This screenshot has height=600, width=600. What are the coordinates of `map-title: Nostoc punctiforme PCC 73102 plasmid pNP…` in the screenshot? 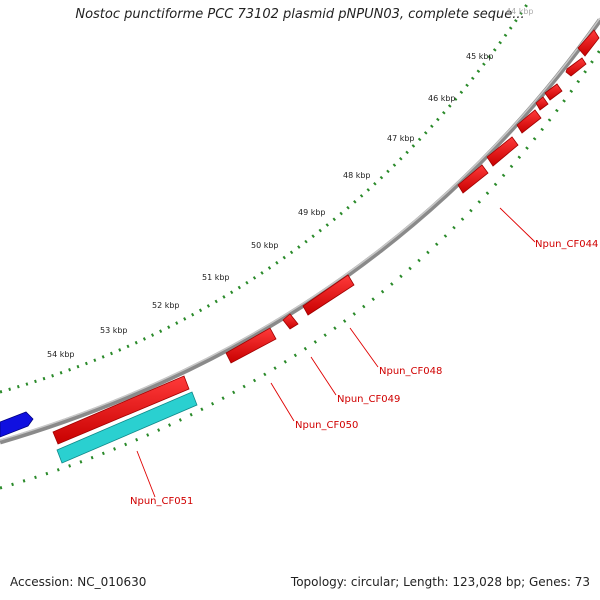 It's located at (300, 14).